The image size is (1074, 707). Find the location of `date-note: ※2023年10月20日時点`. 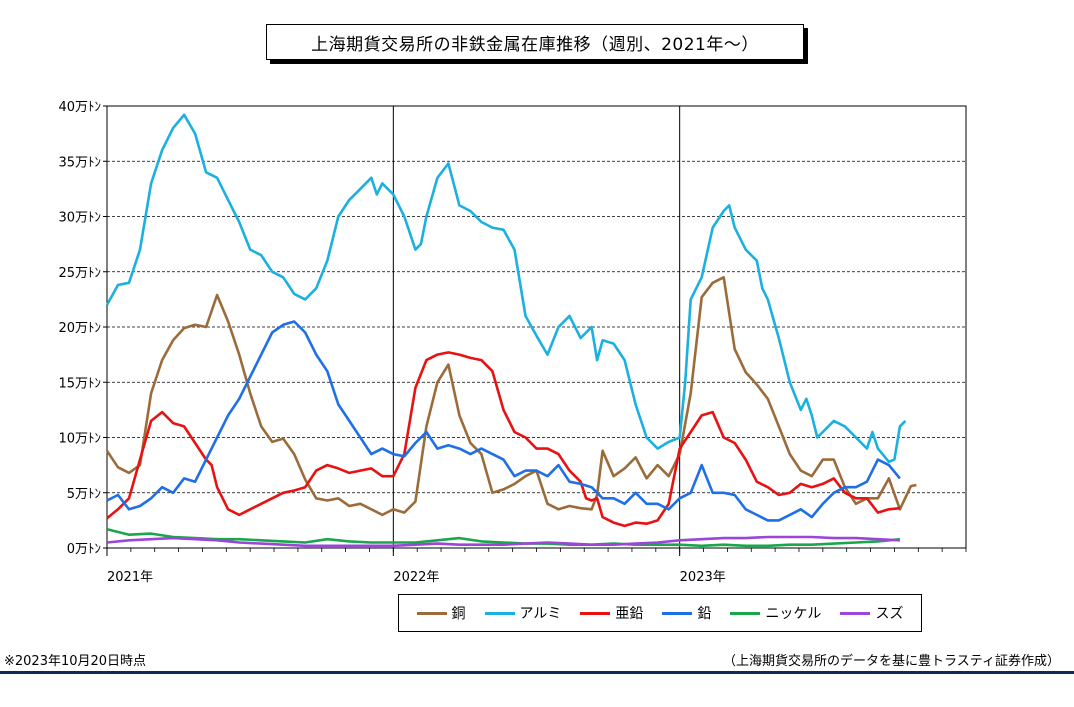

date-note: ※2023年10月20日時点 is located at coordinates (75, 659).